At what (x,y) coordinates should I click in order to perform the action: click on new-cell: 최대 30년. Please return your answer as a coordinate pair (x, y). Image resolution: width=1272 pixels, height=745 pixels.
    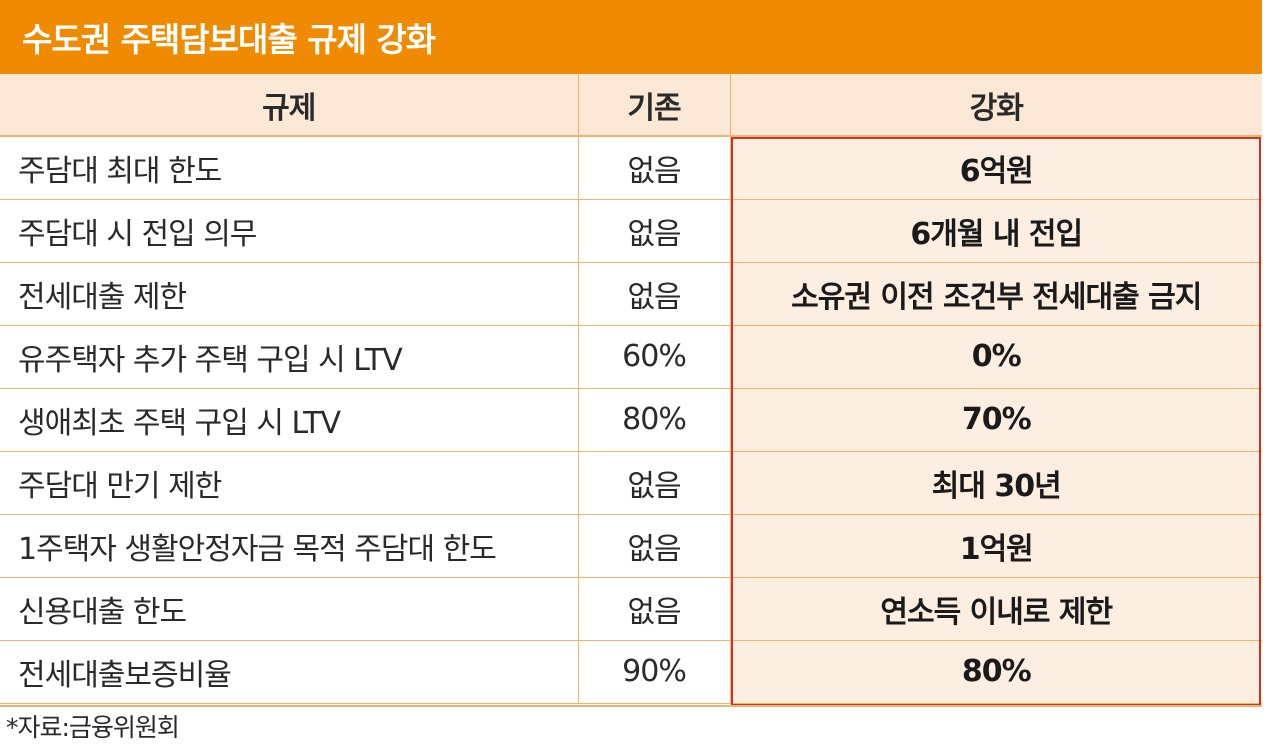
    Looking at the image, I should click on (996, 483).